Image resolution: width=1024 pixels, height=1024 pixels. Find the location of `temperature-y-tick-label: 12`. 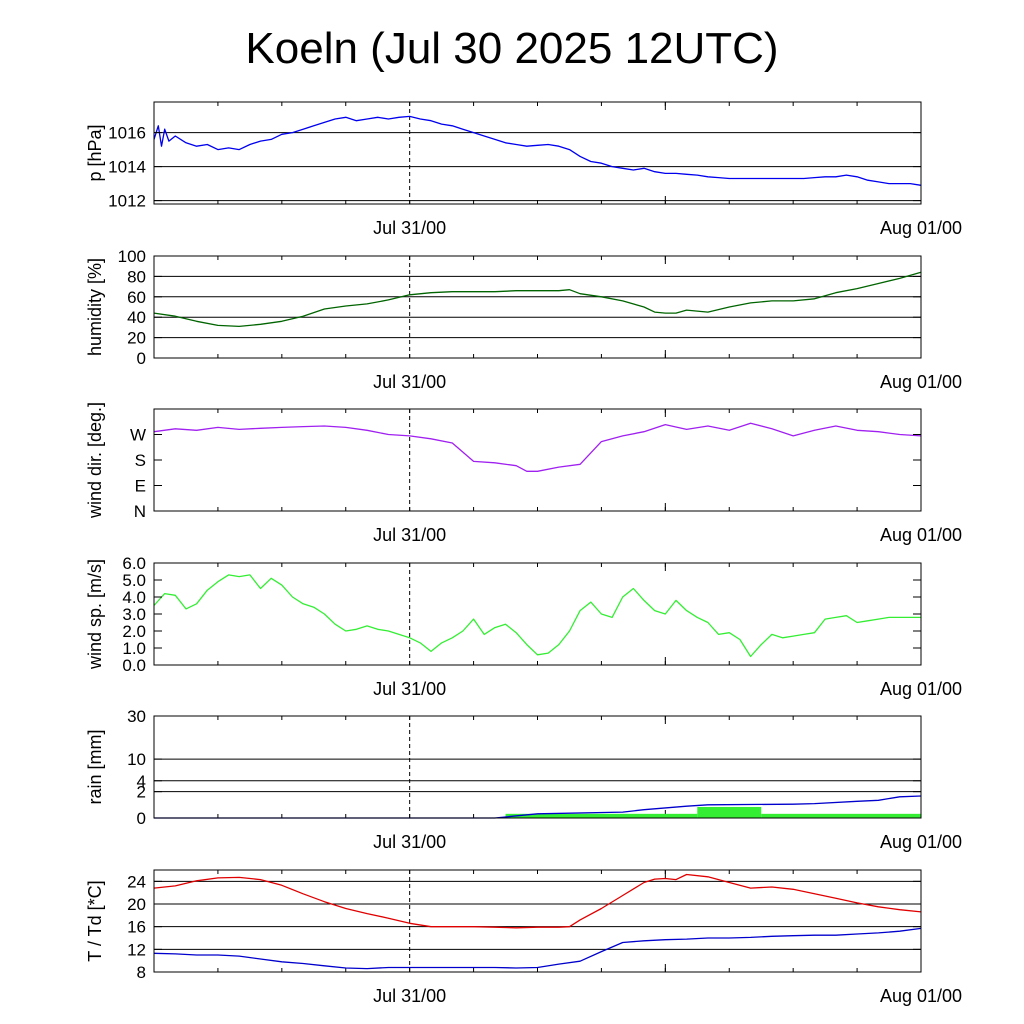

temperature-y-tick-label: 12 is located at coordinates (136, 949).